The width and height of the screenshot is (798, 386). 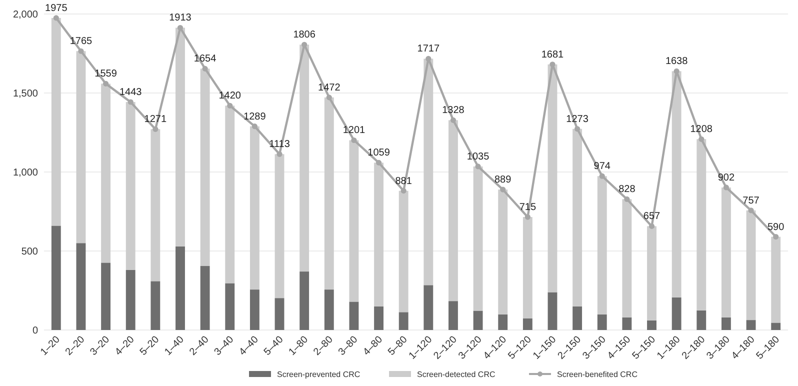 I want to click on data-label: 889, so click(x=503, y=180).